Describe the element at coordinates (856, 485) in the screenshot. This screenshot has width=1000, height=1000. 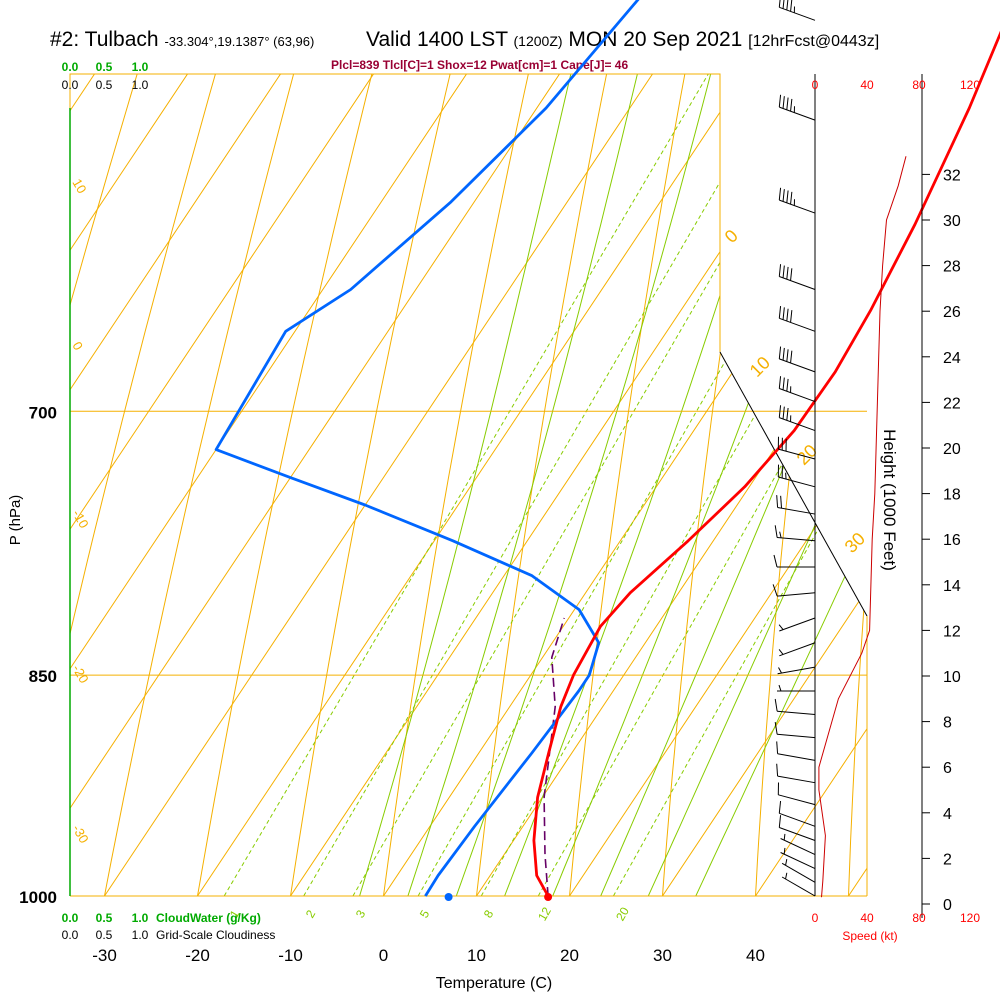
I see `dry-adiabat-line` at that location.